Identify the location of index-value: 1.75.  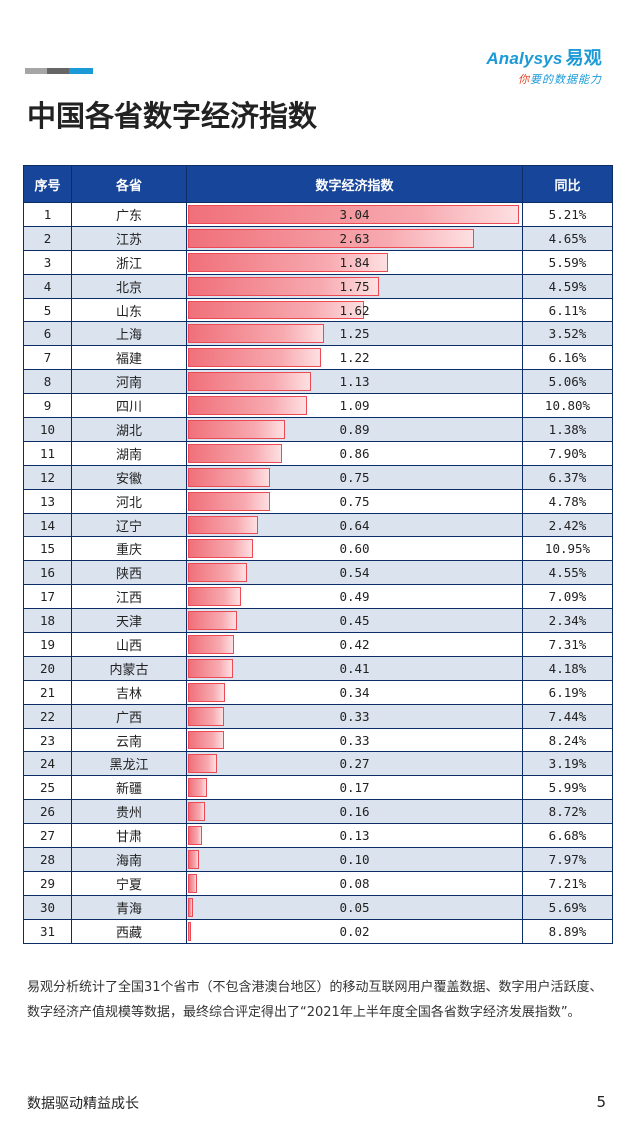
(354, 286).